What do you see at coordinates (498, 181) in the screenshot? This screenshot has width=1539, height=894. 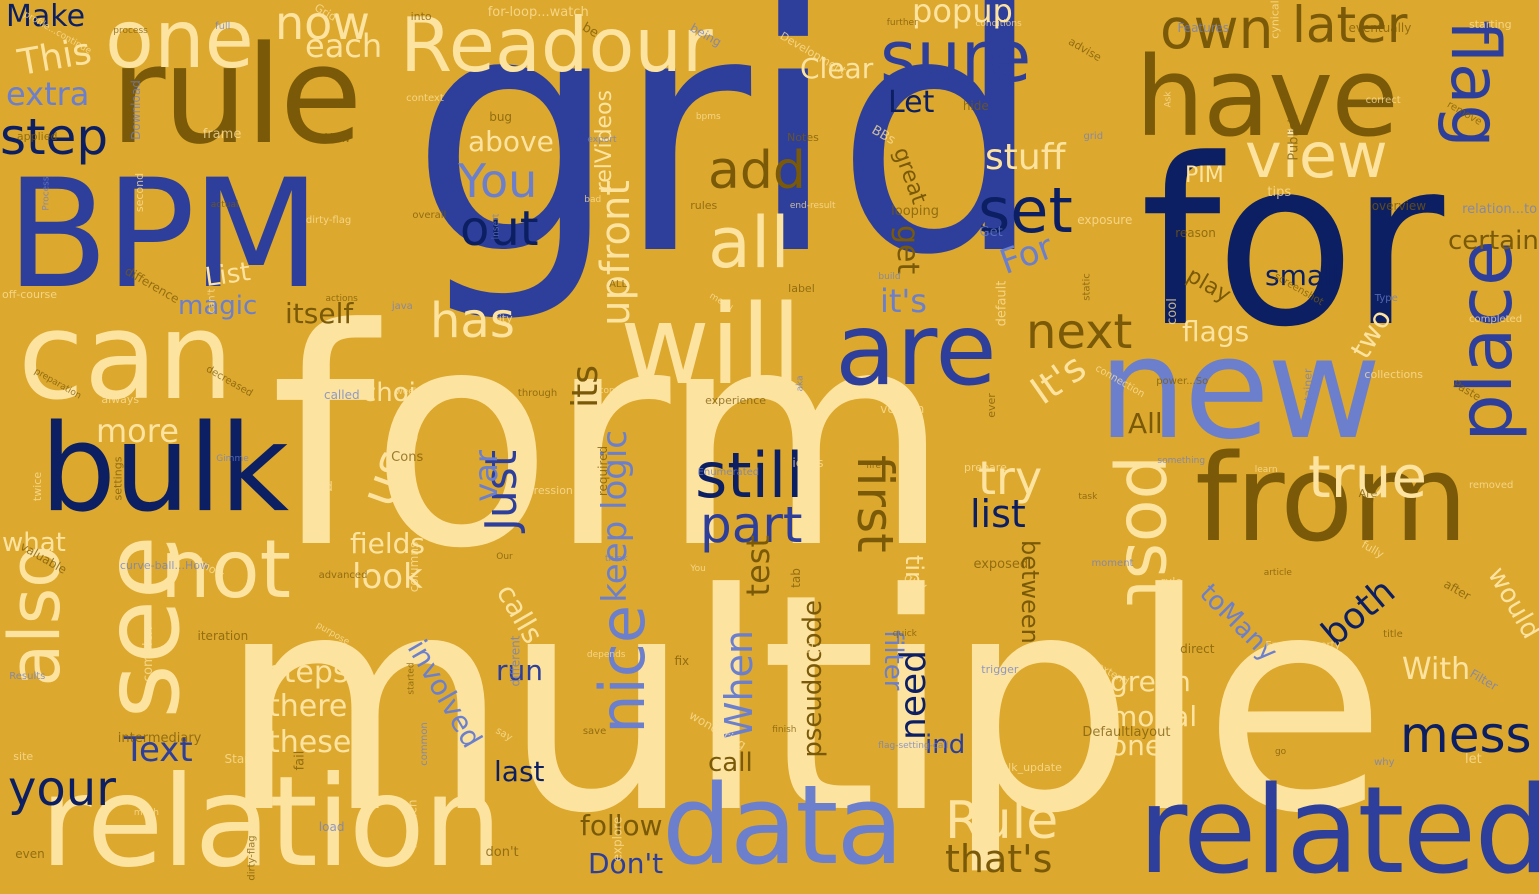 I see `word-you: You` at bounding box center [498, 181].